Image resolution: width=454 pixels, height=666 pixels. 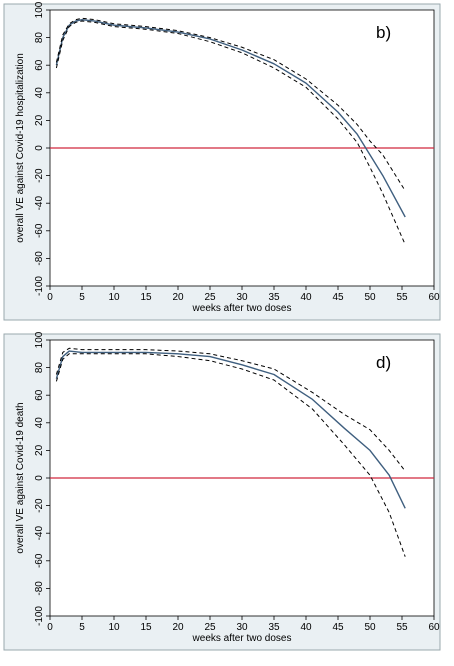 I want to click on series-upper-ci-line, so click(x=230, y=409).